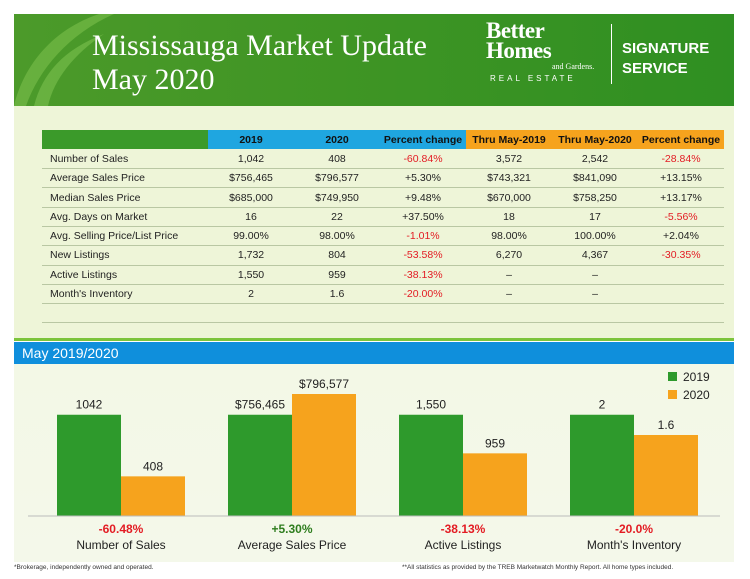 This screenshot has width=750, height=579. Describe the element at coordinates (696, 377) in the screenshot. I see `legend-label-2019: 2019` at that location.